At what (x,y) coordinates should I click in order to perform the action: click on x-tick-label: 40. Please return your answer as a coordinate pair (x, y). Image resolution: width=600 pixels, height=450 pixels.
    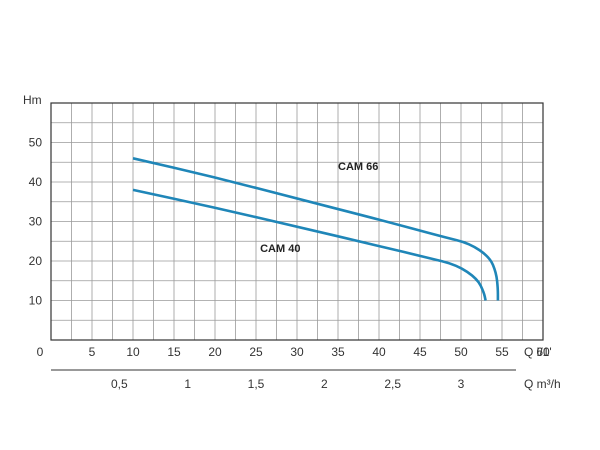
    Looking at the image, I should click on (379, 352).